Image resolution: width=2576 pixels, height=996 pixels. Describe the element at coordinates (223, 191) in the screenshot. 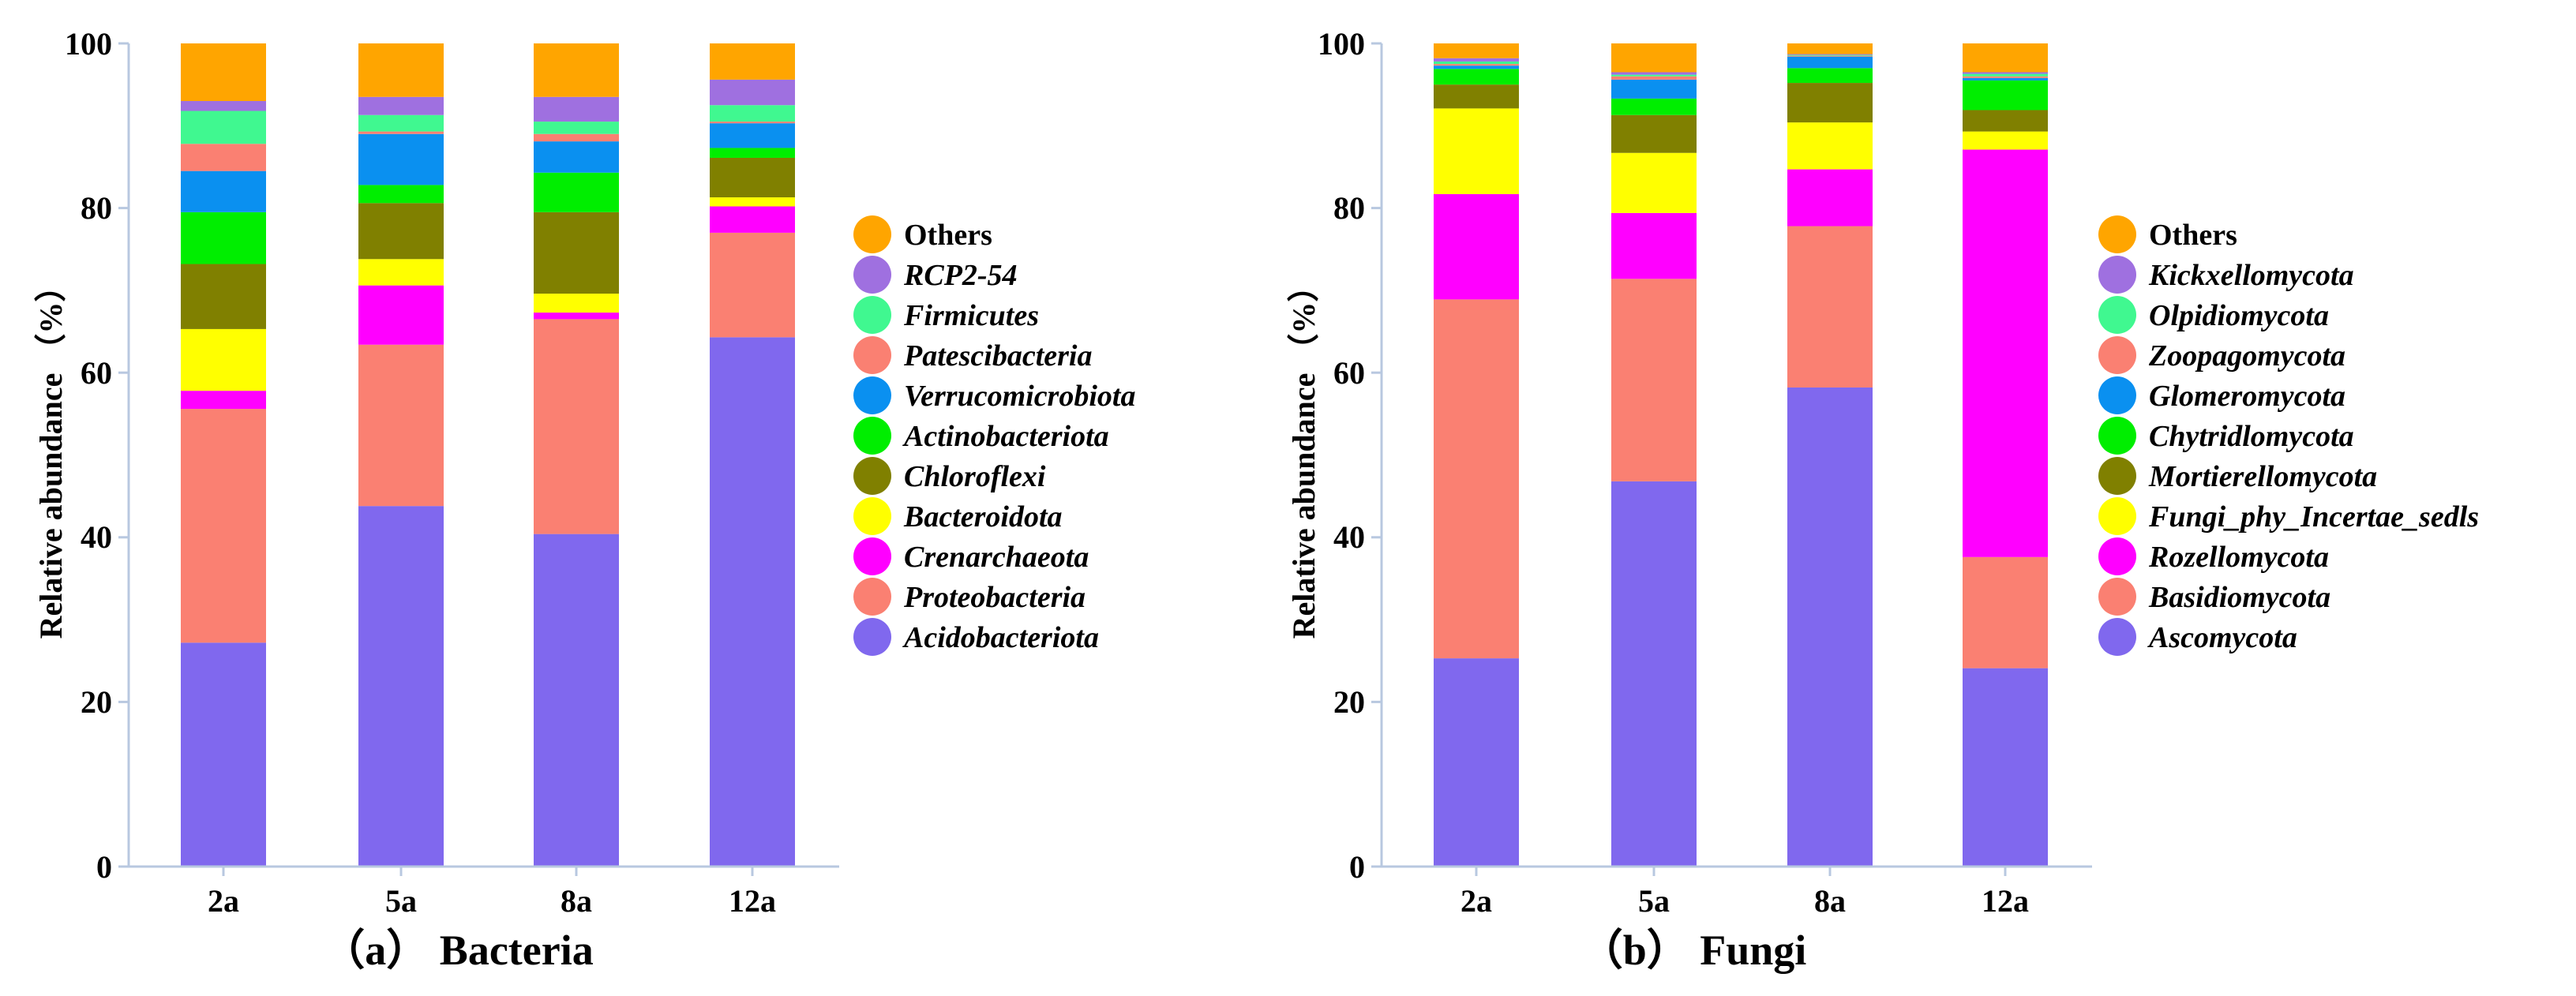

I see `bacteria-bar-2a-verrucomicrobiota` at that location.